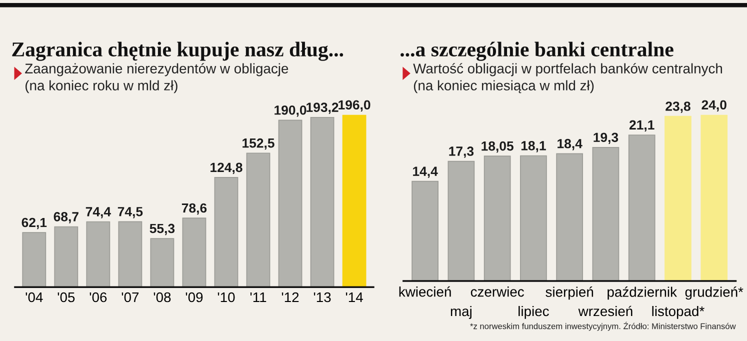  What do you see at coordinates (537, 51) in the screenshot?
I see `chart-title: ...a szczególnie banki centralne` at bounding box center [537, 51].